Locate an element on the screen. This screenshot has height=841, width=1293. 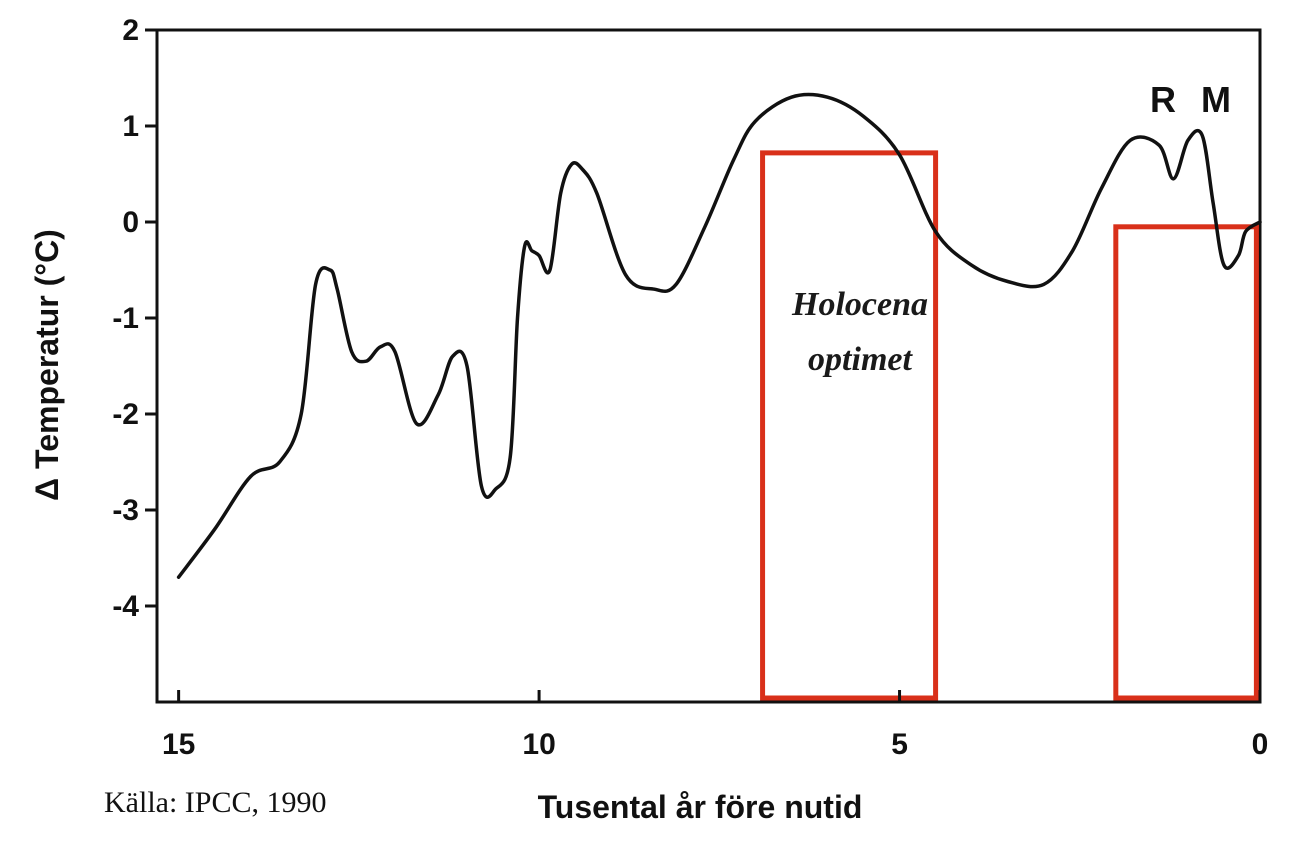
y-tick-label: 1 is located at coordinates (130, 126).